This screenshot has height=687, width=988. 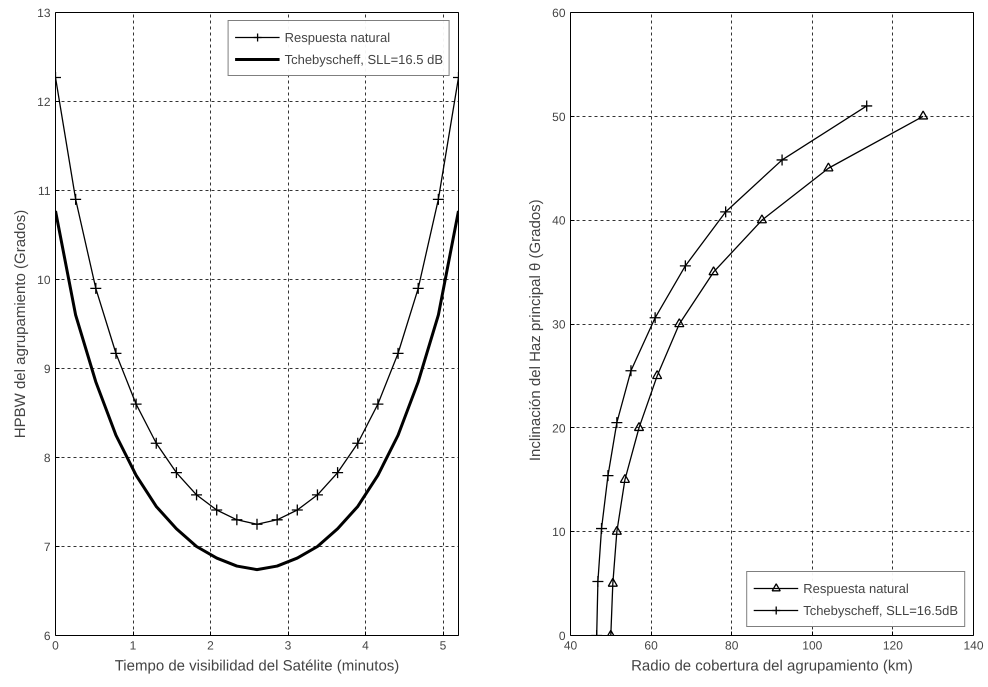 I want to click on y-axis-title: HPBW del agrupamiento (Grados), so click(x=21, y=324).